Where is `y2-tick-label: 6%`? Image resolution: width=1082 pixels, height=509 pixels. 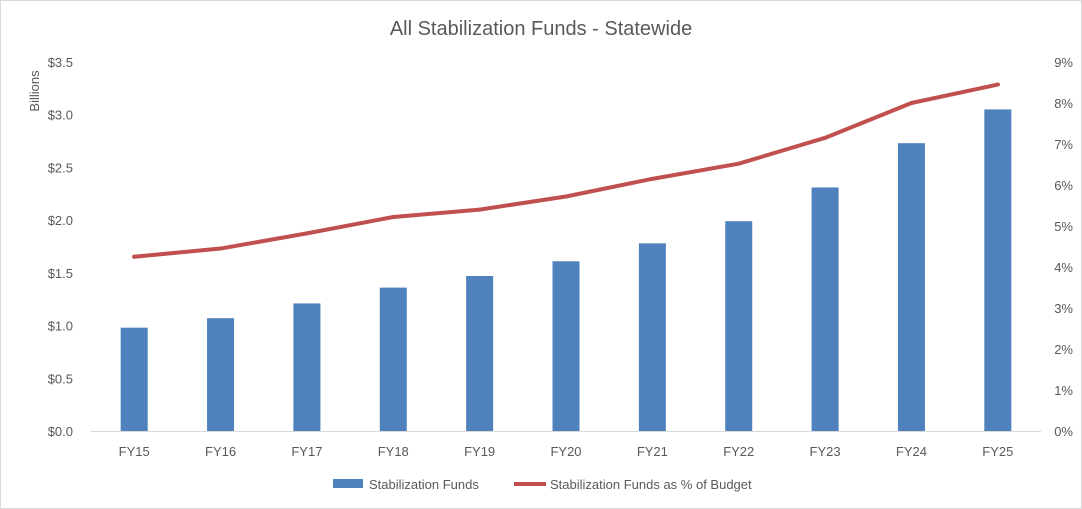
y2-tick-label: 6% is located at coordinates (1063, 185).